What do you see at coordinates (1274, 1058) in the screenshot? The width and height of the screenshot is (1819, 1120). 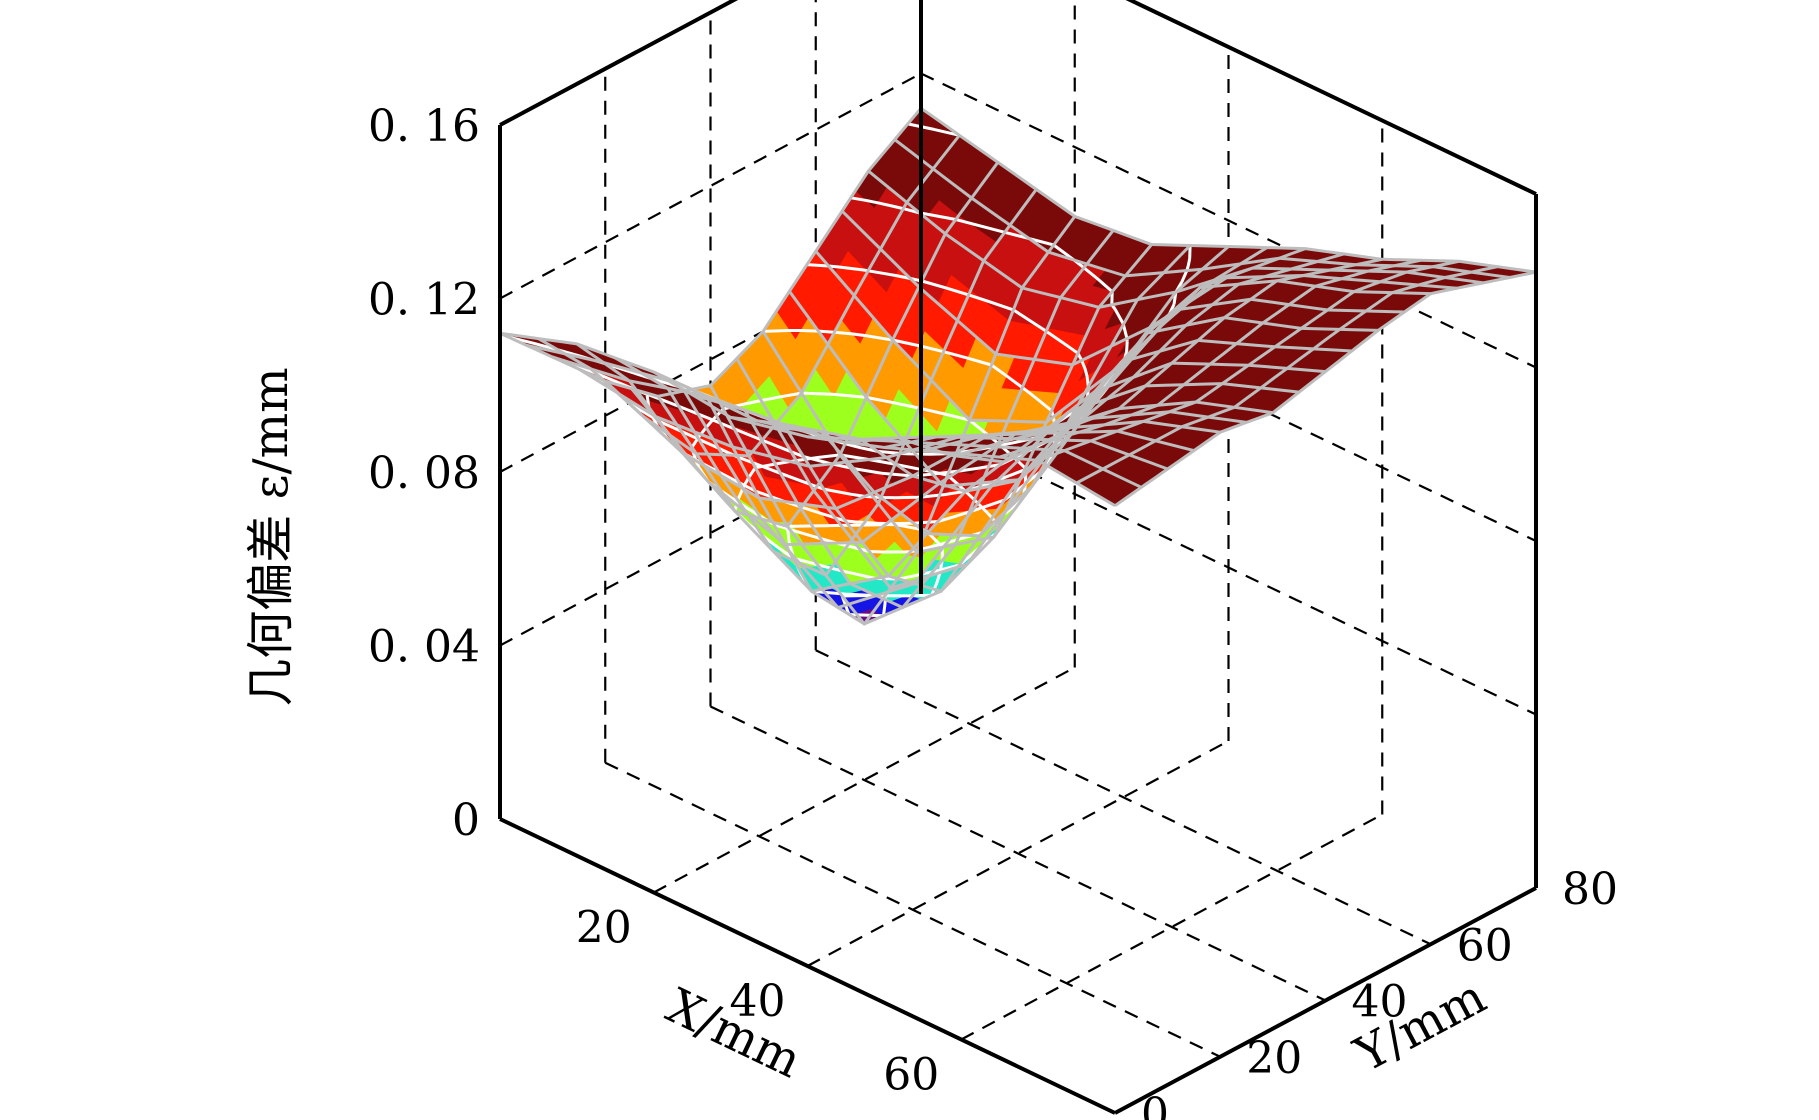 I see `y-tick-label: 20` at bounding box center [1274, 1058].